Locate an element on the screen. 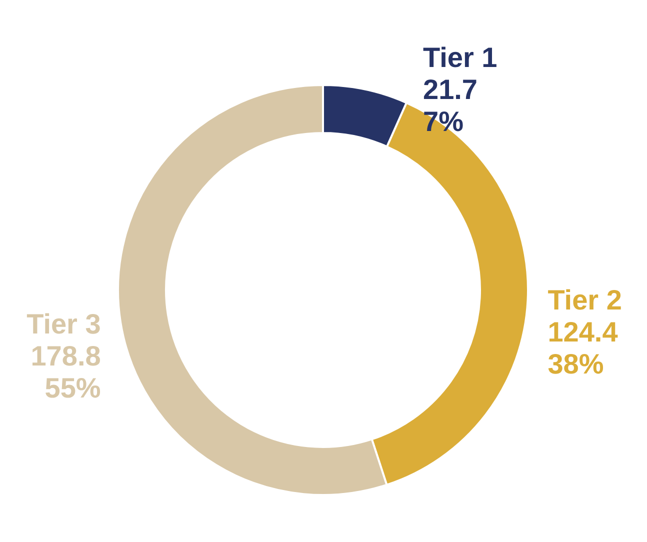 The image size is (647, 542). text: 38% is located at coordinates (576, 364).